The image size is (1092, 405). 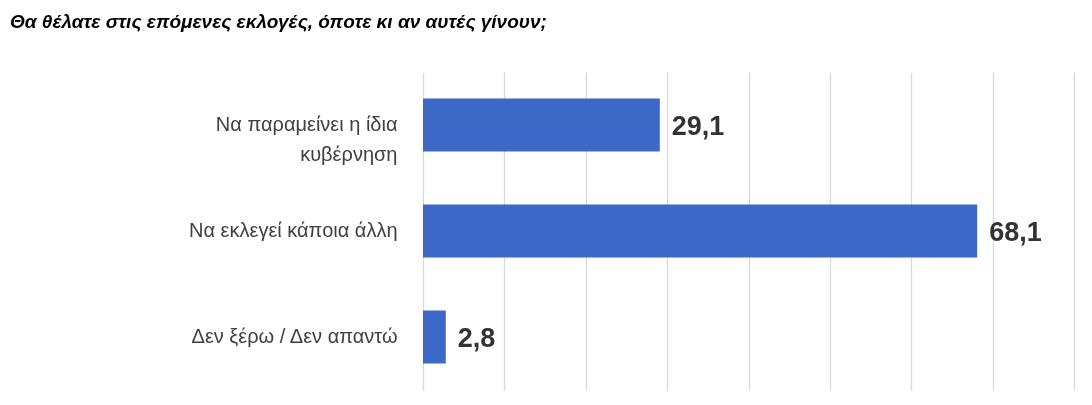 I want to click on chart-title: Θα θέλατε στις επόμενες εκλογές, όποτε κι αν αυτές γίνουν;, so click(x=278, y=21).